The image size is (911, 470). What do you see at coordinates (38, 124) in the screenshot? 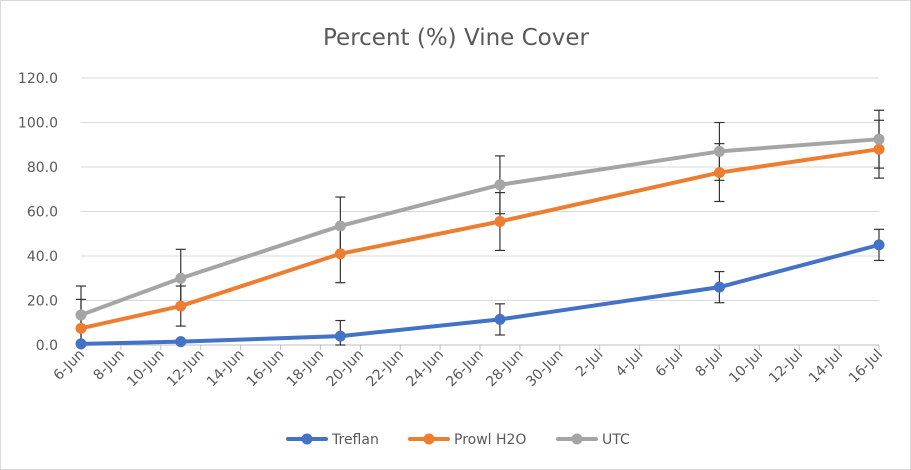
I see `y-tick-label: 100.0` at bounding box center [38, 124].